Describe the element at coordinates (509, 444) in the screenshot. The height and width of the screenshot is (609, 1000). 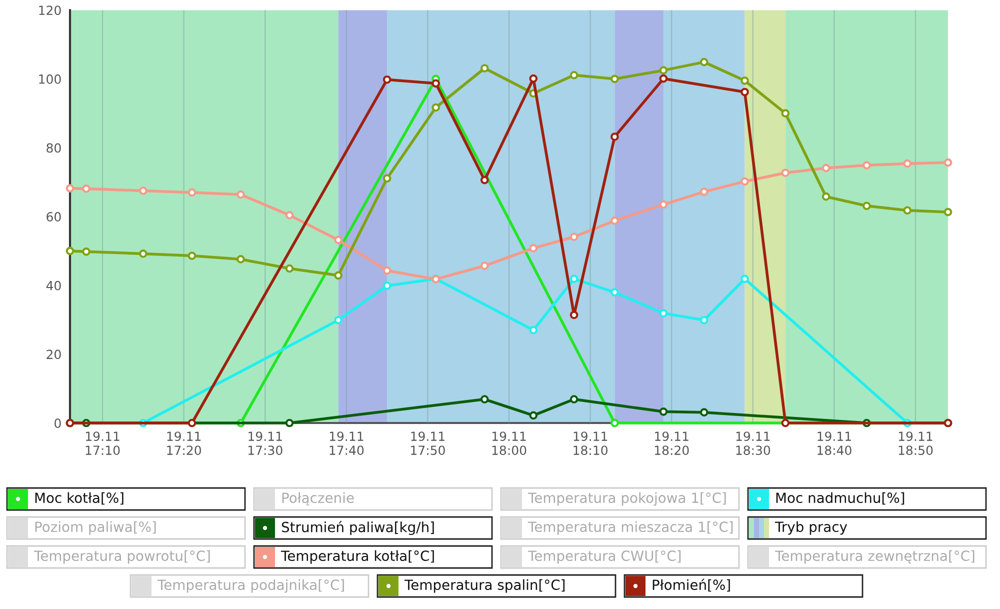
I see `x-tick-label: 19.11 18:00` at that location.